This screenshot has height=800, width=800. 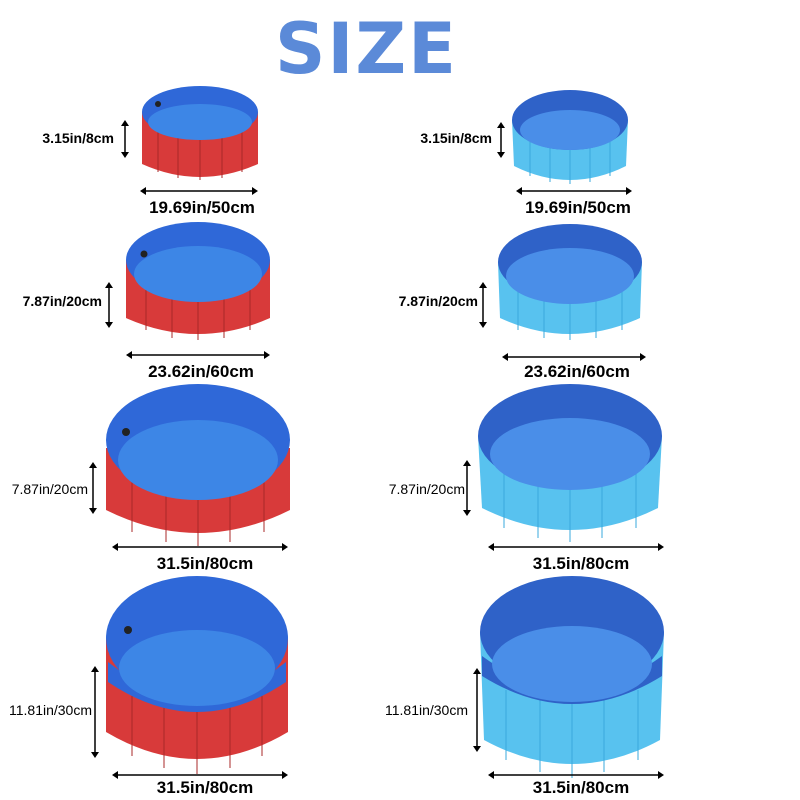 I want to click on size-title: SIZE, so click(x=366, y=49).